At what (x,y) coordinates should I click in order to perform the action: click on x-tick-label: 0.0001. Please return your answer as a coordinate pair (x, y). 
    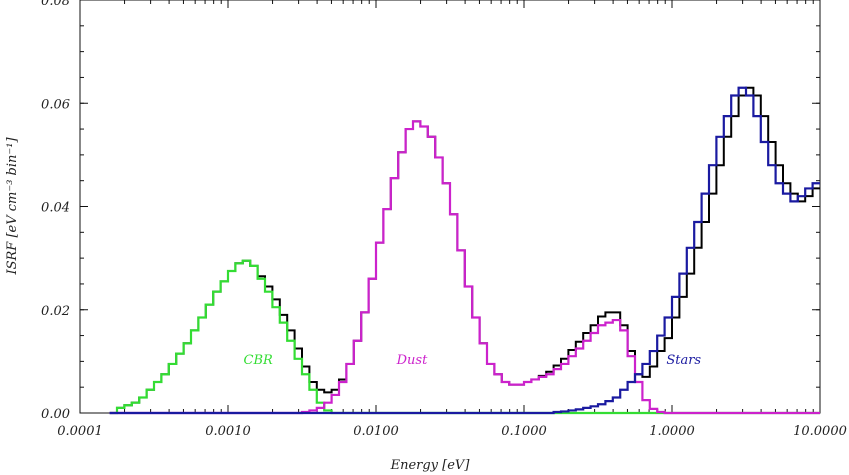
    Looking at the image, I should click on (80, 431).